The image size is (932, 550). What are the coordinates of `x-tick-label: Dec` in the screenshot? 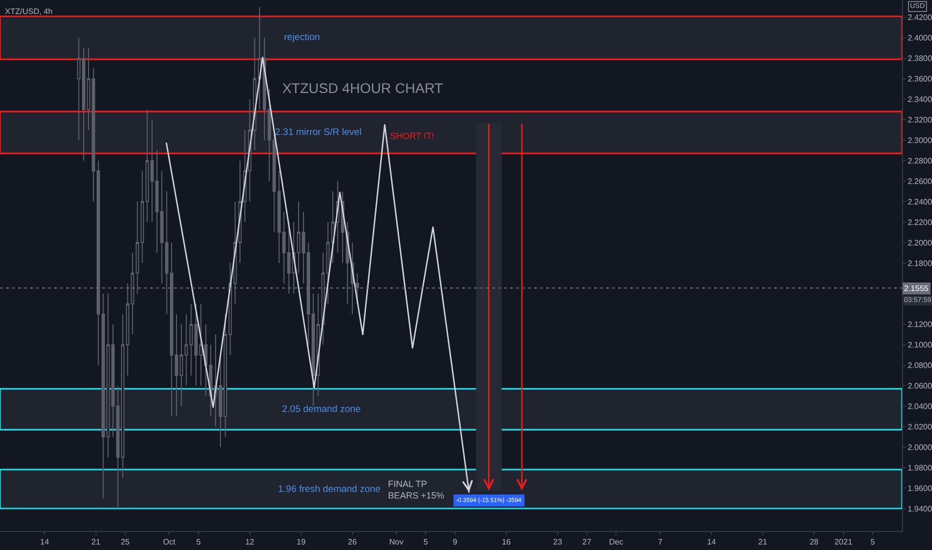 It's located at (616, 542).